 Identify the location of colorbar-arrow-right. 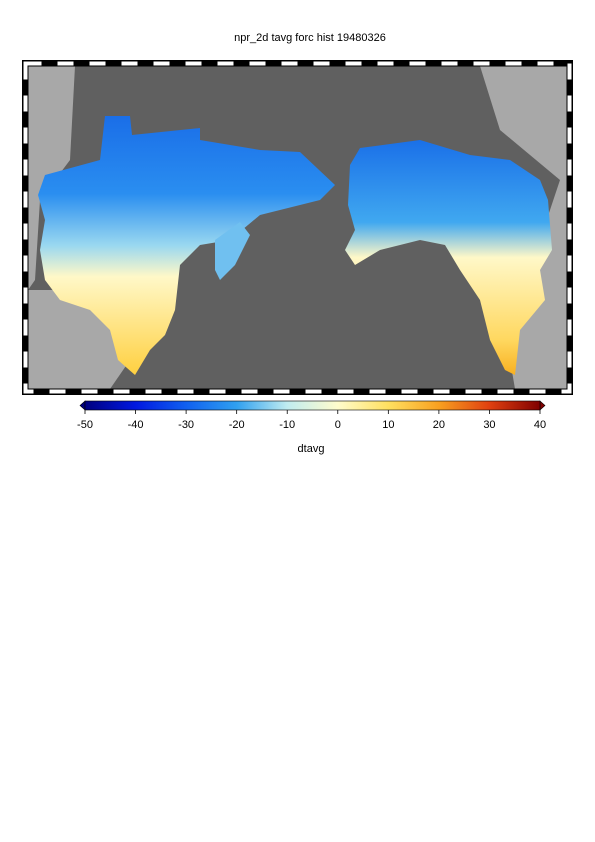
(542, 405).